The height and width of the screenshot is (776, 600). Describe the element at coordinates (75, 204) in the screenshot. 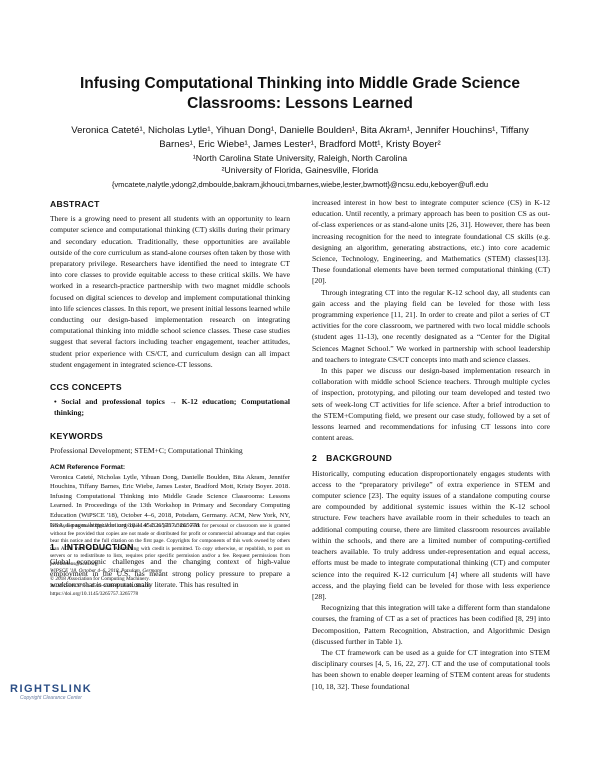

I see `section-heading: ABSTRACT` at that location.